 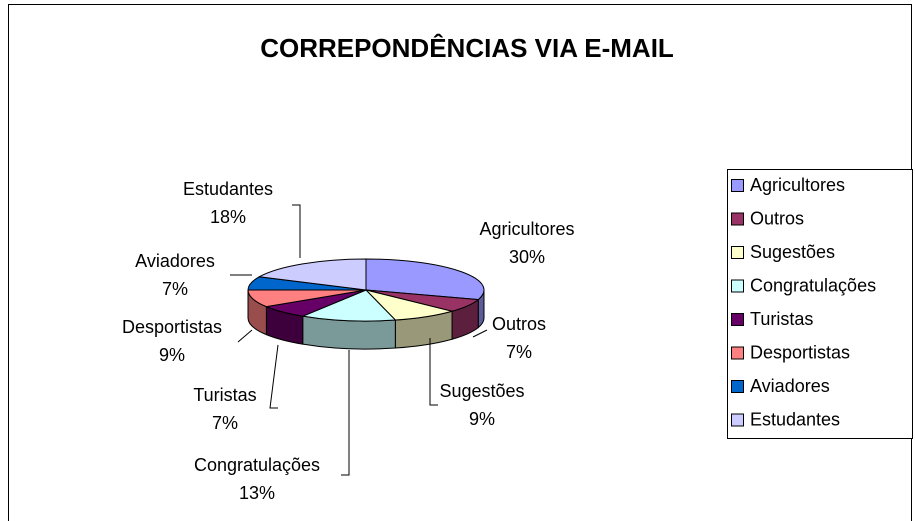 I want to click on data-label-value: 30%, so click(x=527, y=257).